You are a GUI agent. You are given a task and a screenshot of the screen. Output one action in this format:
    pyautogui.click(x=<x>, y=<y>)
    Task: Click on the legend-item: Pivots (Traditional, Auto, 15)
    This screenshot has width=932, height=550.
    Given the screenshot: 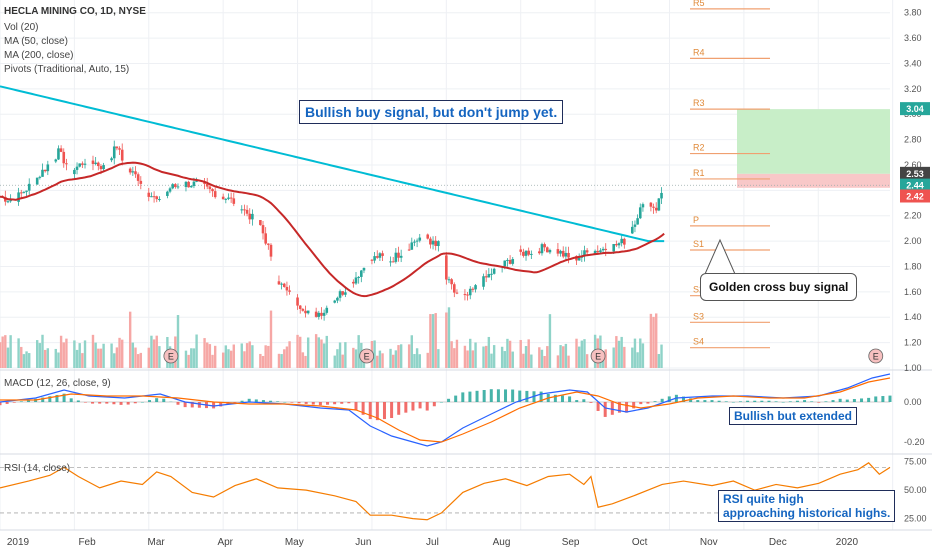 What is the action you would take?
    pyautogui.click(x=66, y=69)
    